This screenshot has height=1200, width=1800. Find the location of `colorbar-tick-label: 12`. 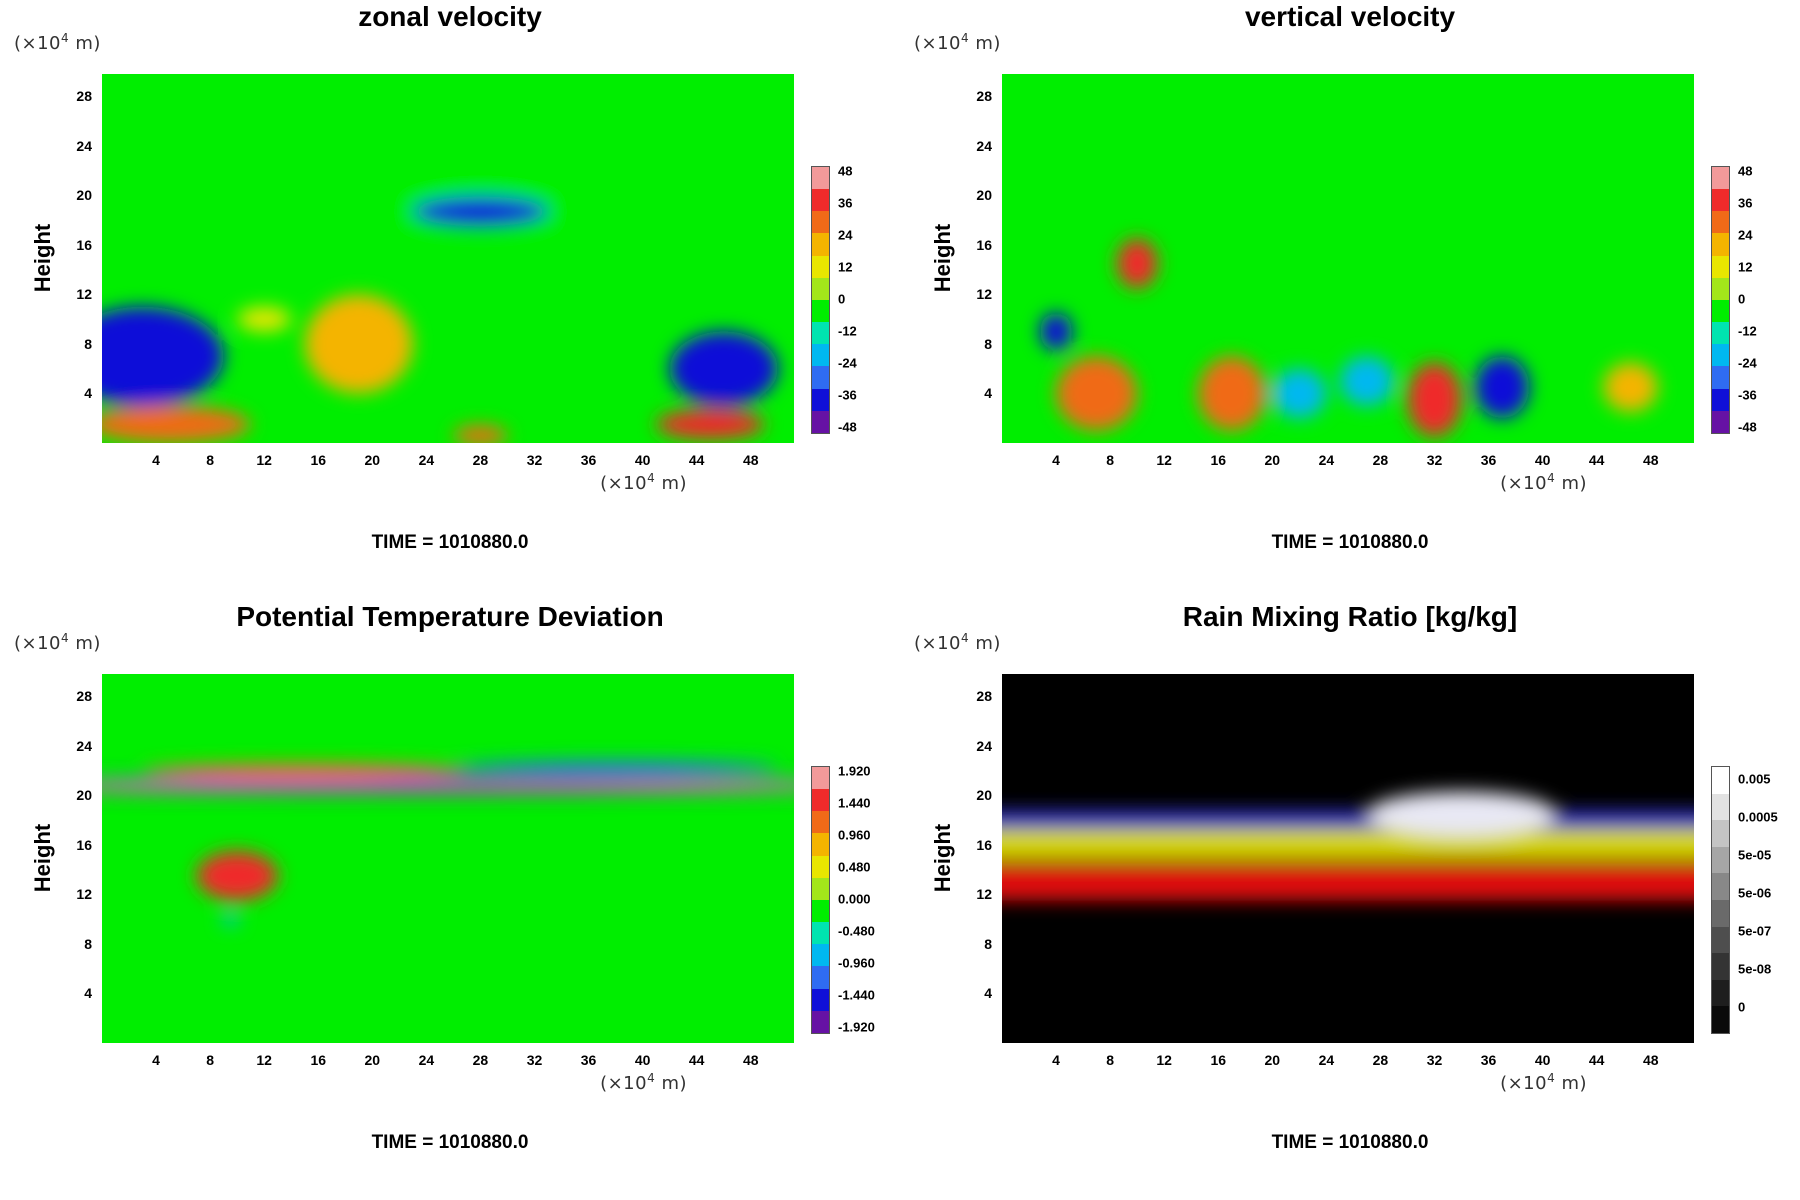

colorbar-tick-label: 12 is located at coordinates (1745, 267).